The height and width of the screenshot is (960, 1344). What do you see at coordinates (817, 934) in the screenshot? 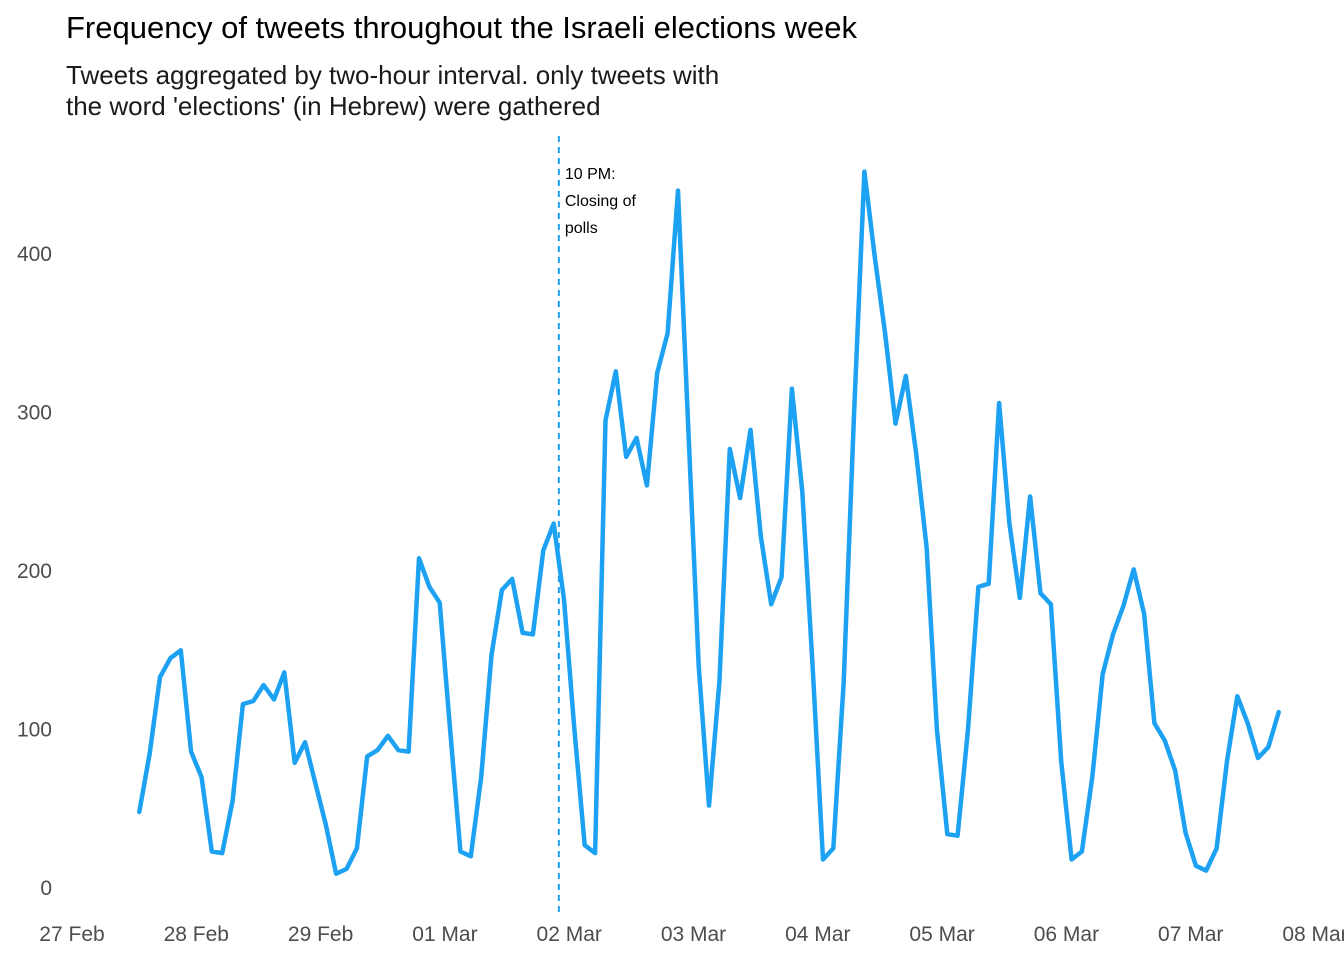
I see `x-tick-label: 04 Mar` at bounding box center [817, 934].